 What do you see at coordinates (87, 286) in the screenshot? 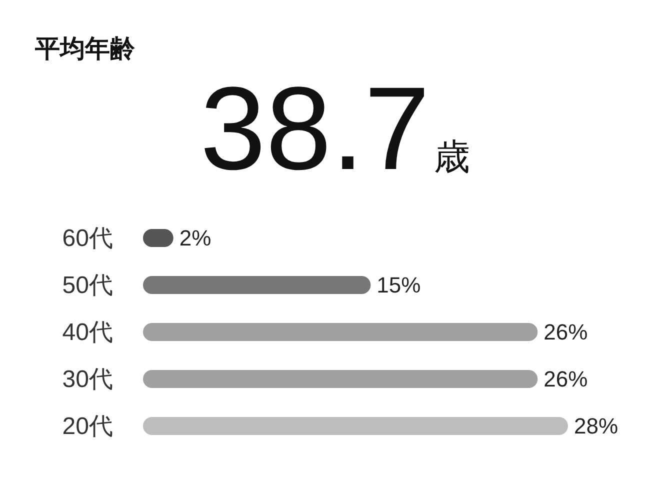
I see `y-tick-label: 50代` at bounding box center [87, 286].